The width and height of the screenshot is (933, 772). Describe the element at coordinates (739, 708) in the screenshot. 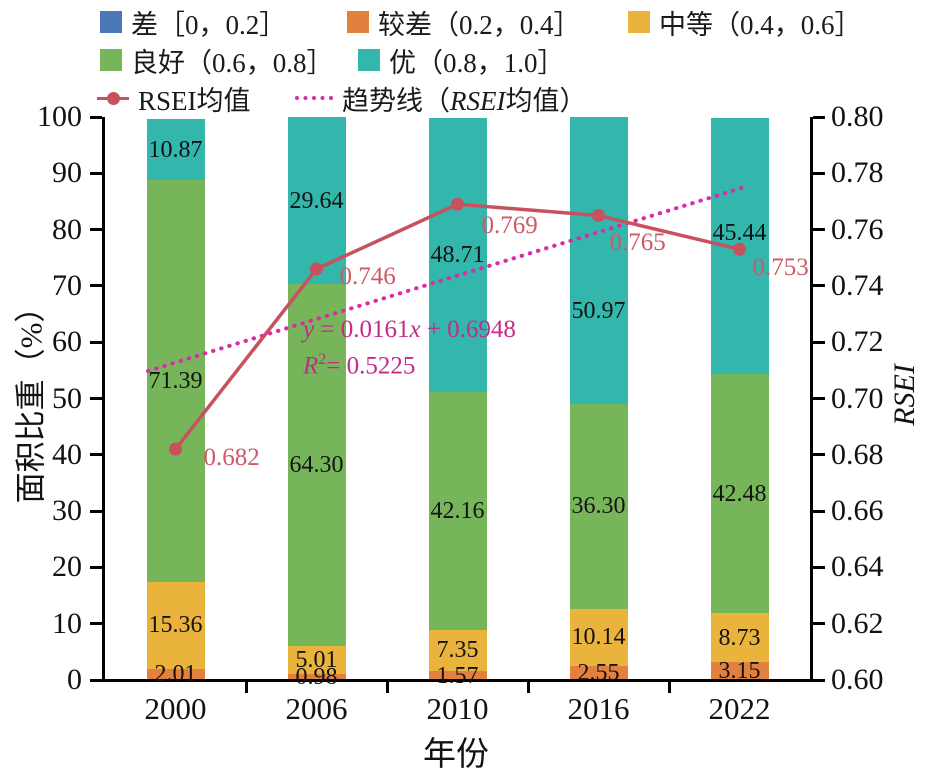

I see `x-axis-tick-label: 2022` at that location.